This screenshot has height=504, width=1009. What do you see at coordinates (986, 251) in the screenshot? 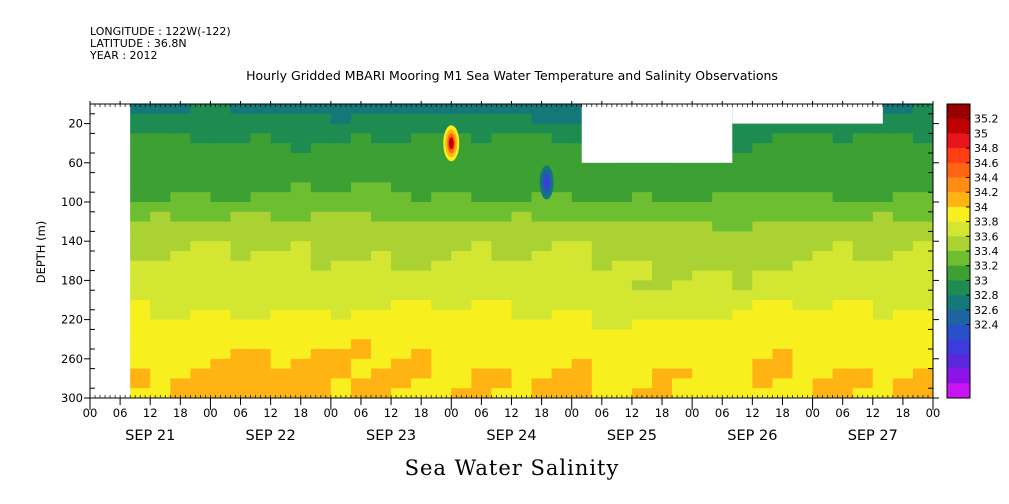
I see `colorbar-label: 33.4` at bounding box center [986, 251].